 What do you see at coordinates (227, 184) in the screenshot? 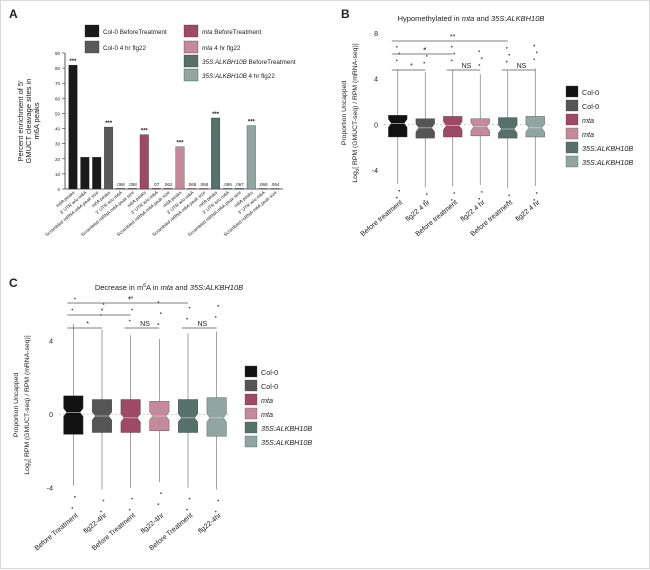
I see `bar-value-label: .086` at bounding box center [227, 184].